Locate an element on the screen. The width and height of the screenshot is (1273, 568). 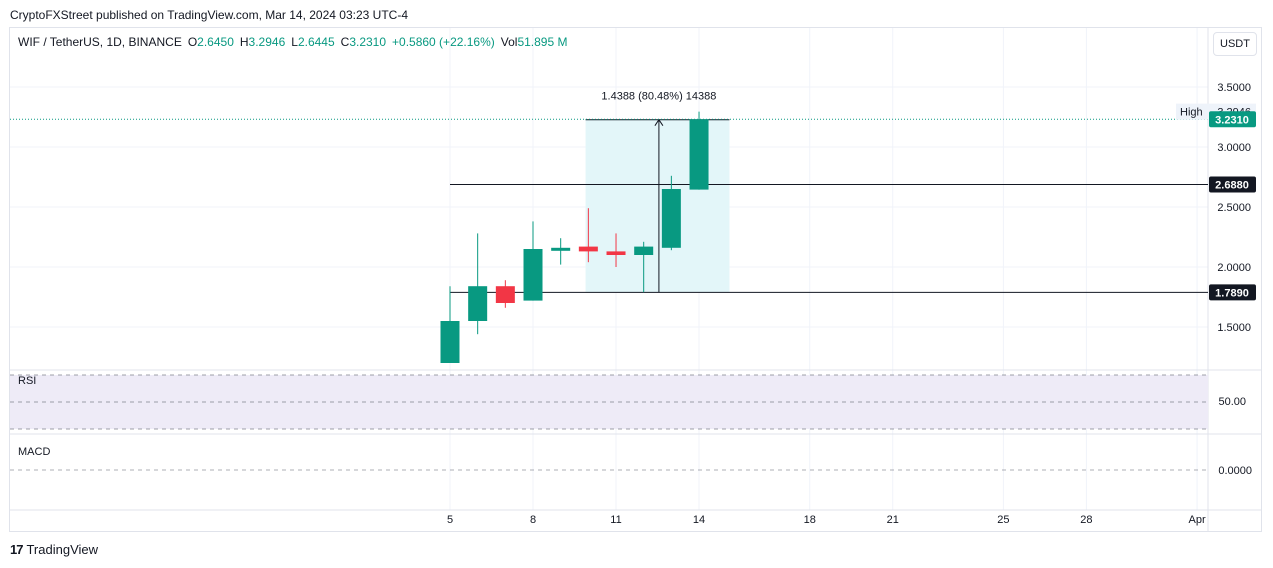
x-tick-label: 21 is located at coordinates (893, 520).